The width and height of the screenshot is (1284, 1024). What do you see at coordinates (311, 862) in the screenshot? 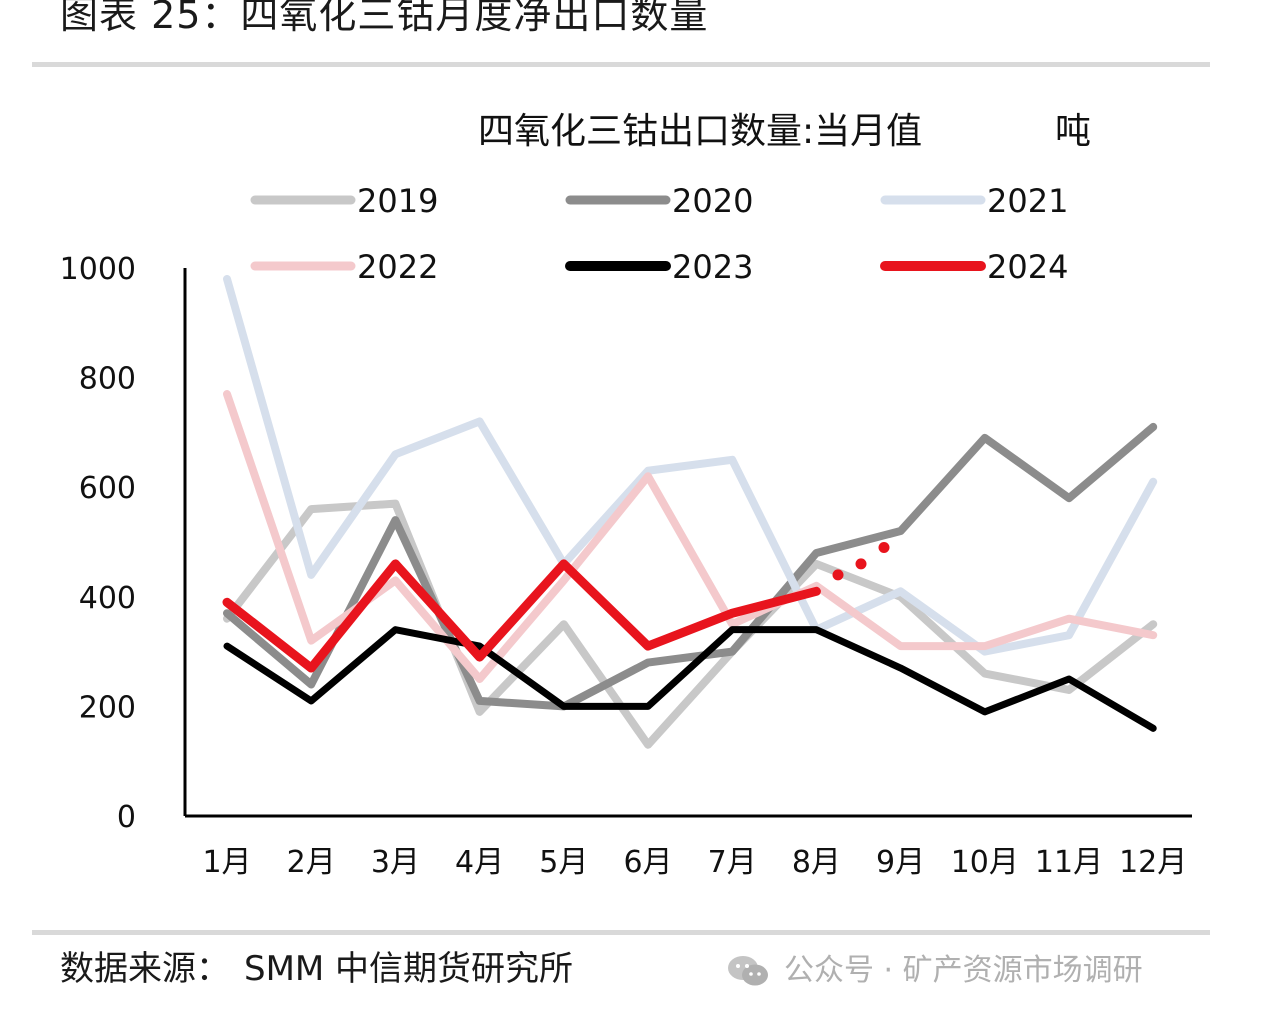
I see `x-tick-label: 2月` at bounding box center [311, 862].